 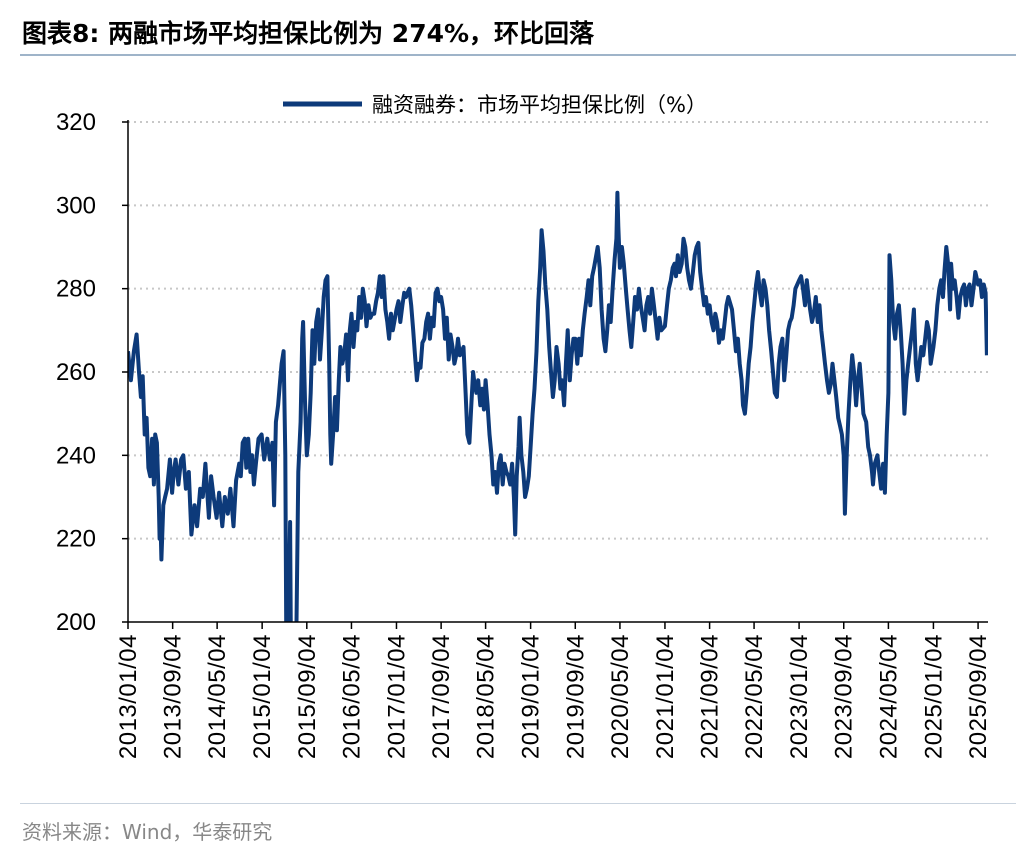 What do you see at coordinates (76, 205) in the screenshot?
I see `y-tick-label: 300` at bounding box center [76, 205].